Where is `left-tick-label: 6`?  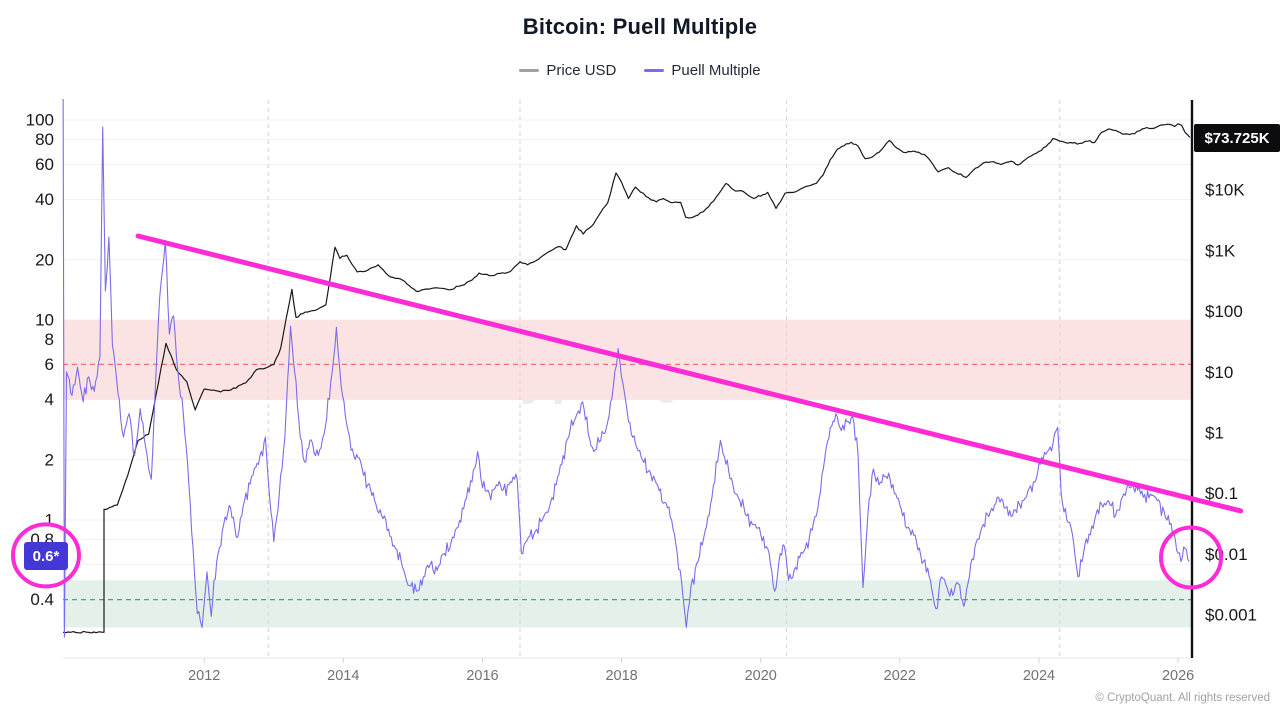
left-tick-label: 6 is located at coordinates (49, 364).